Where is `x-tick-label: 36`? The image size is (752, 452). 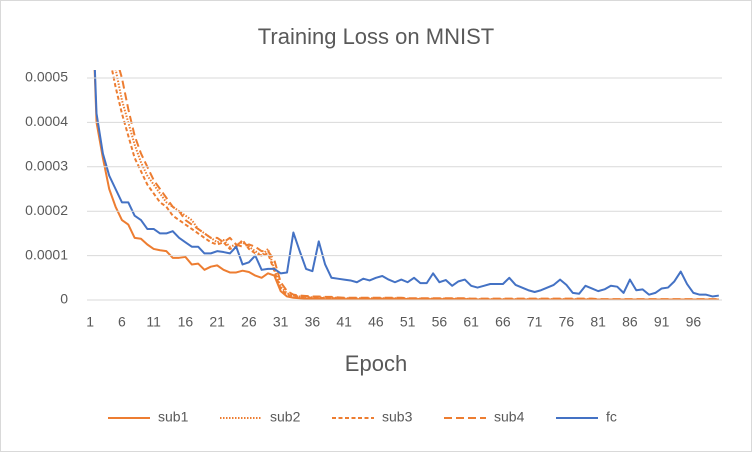 x-tick-label: 36 is located at coordinates (313, 322).